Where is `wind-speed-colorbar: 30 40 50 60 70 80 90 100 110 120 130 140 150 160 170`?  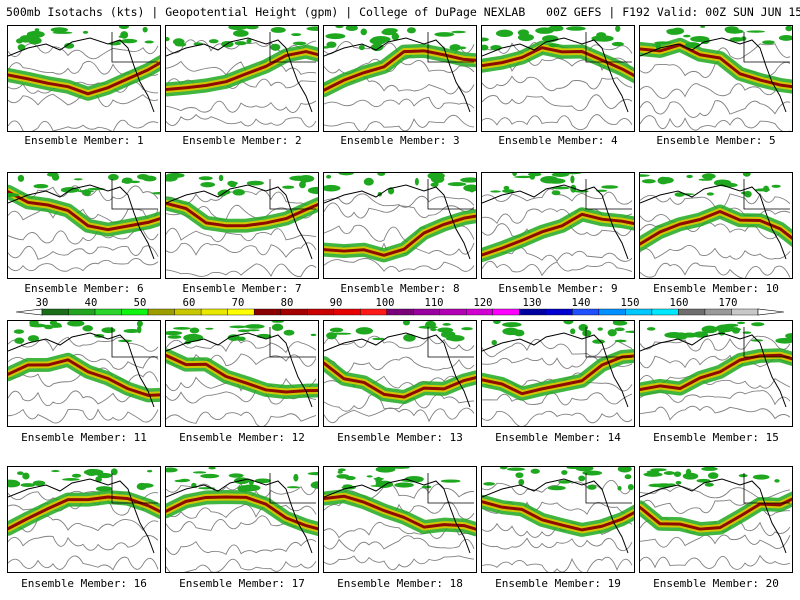
wind-speed-colorbar: 30 40 50 60 70 80 90 100 110 120 130 140 150 160 170 is located at coordinates (400, 308).